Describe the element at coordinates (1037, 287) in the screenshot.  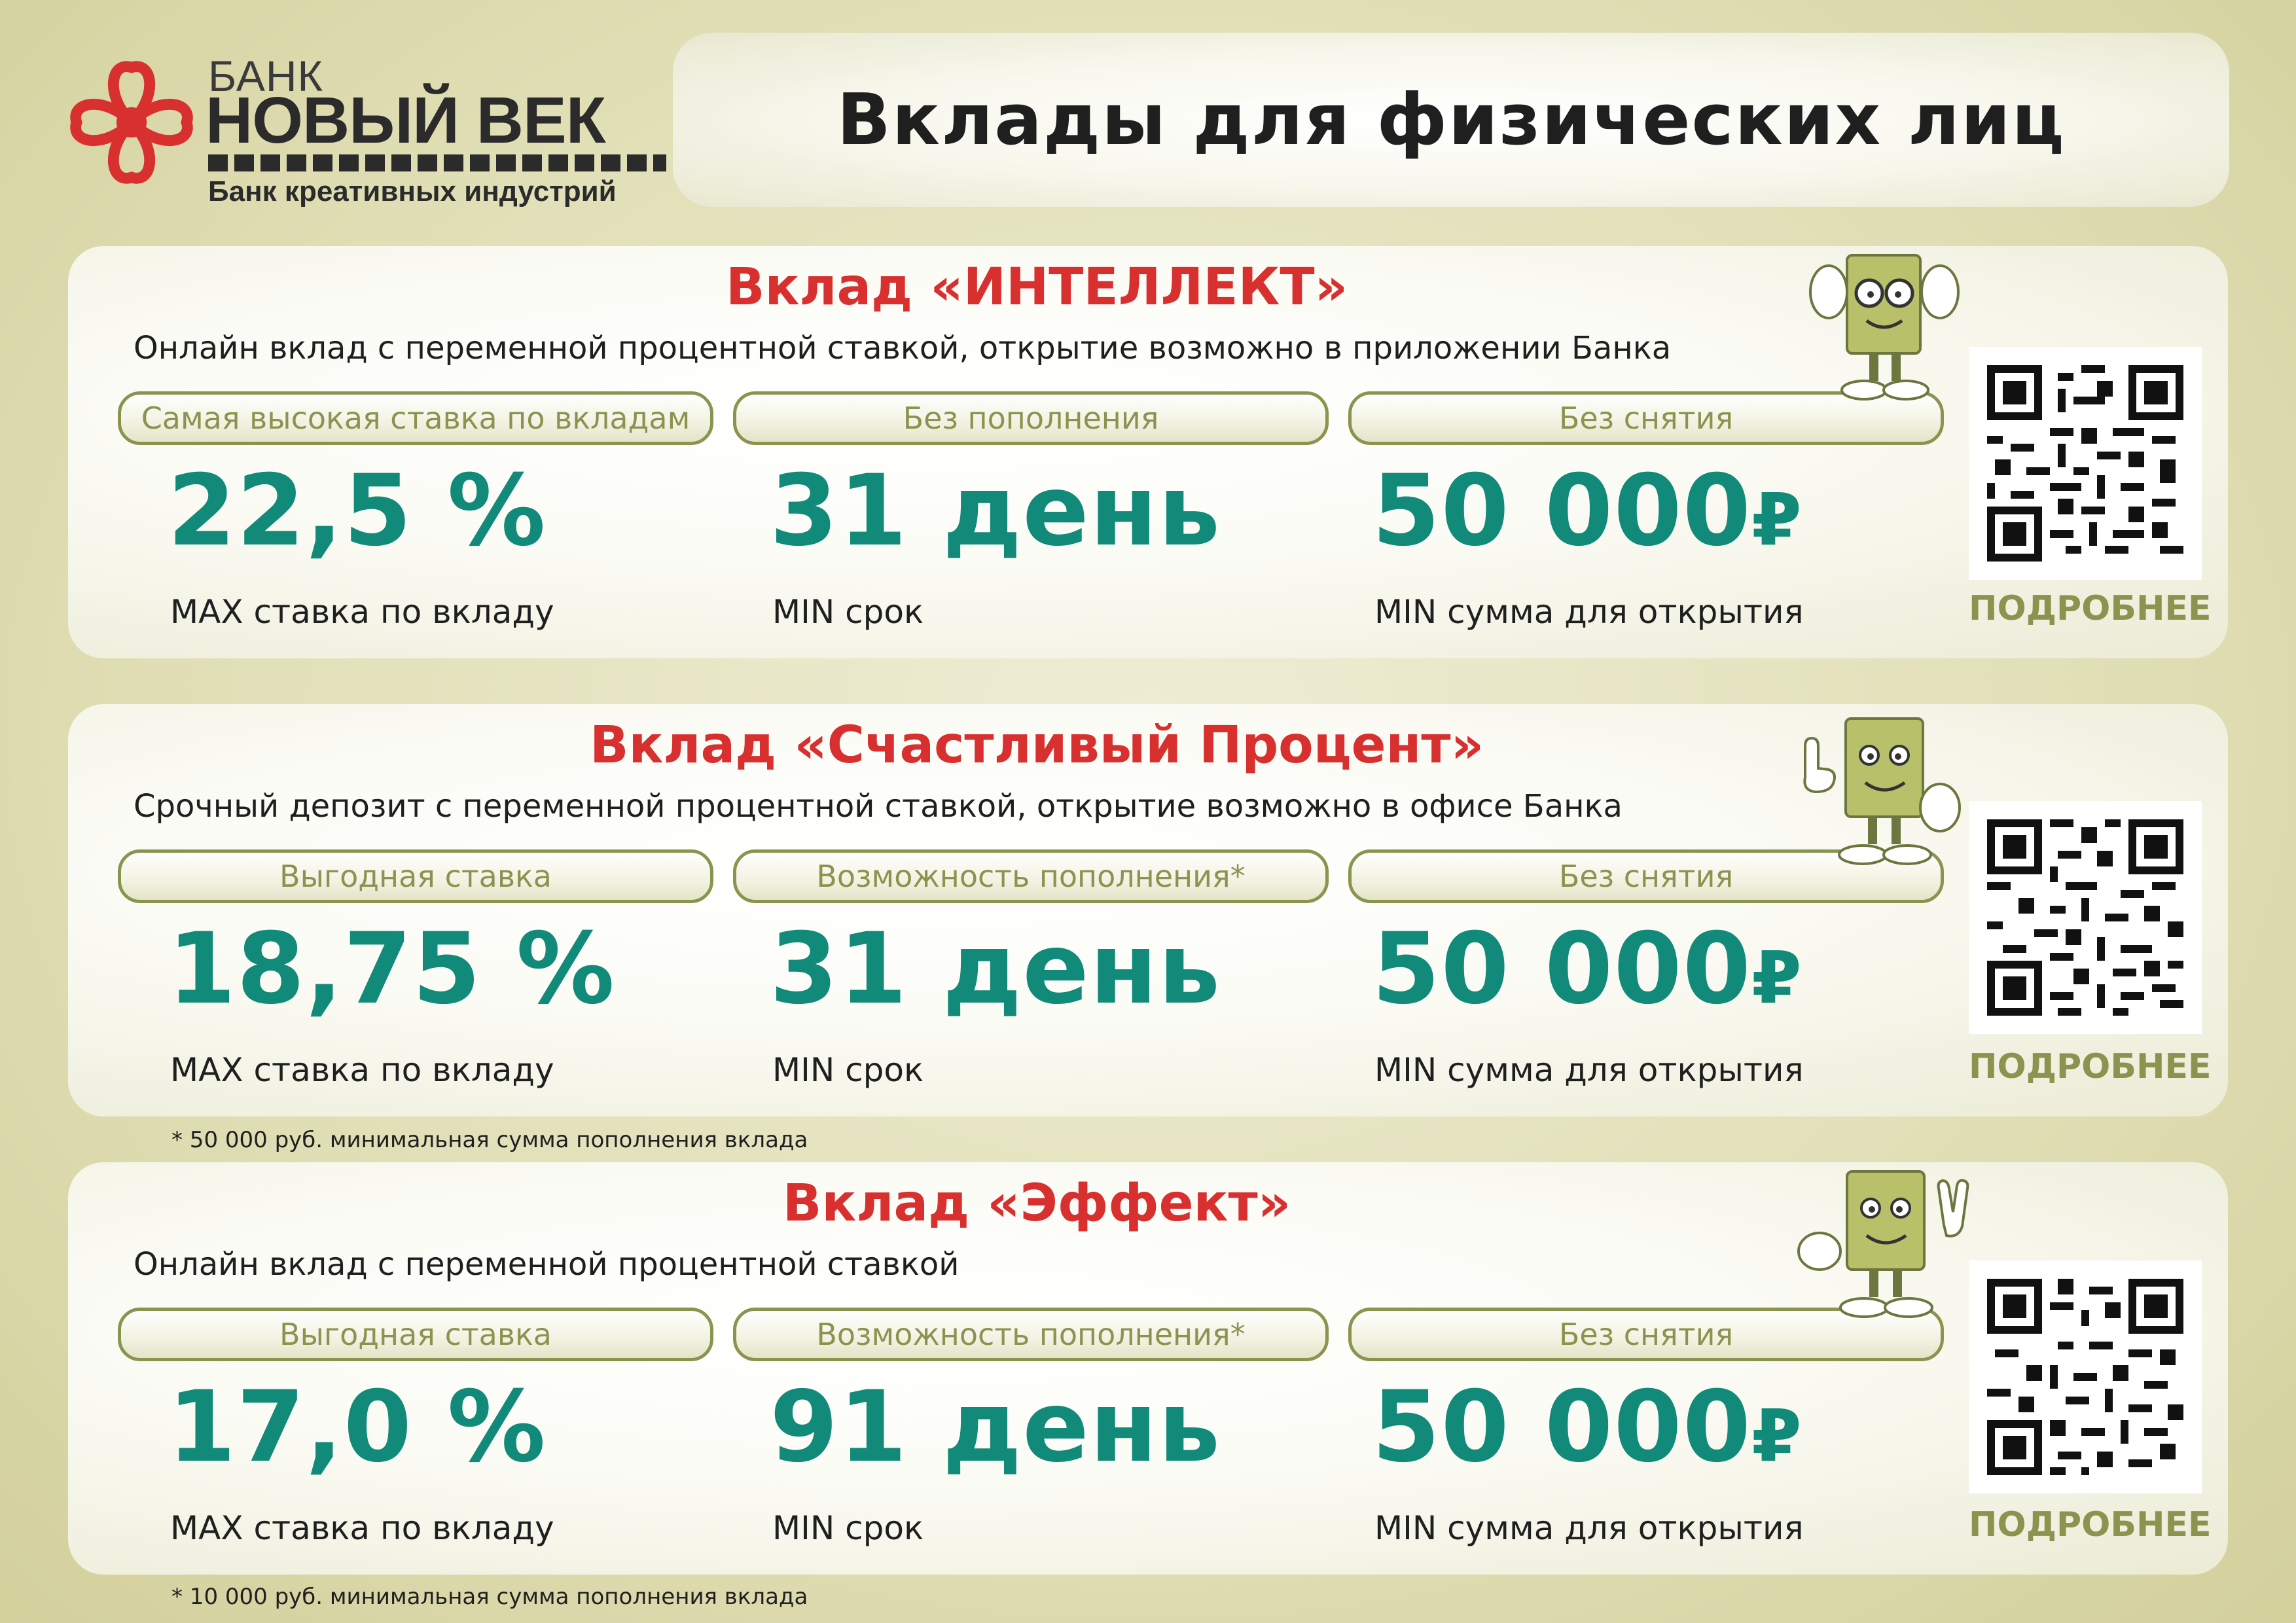
I see `deposit-title: Вклад «ИНТЕЛЛЕКТ»` at that location.